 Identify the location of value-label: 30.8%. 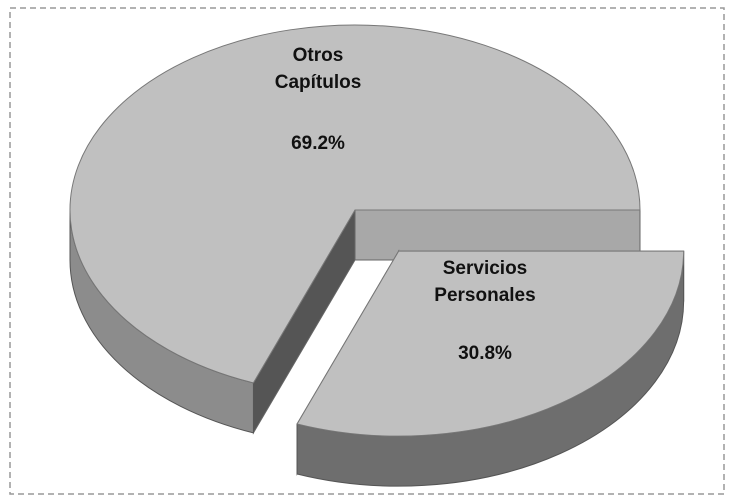
(485, 353).